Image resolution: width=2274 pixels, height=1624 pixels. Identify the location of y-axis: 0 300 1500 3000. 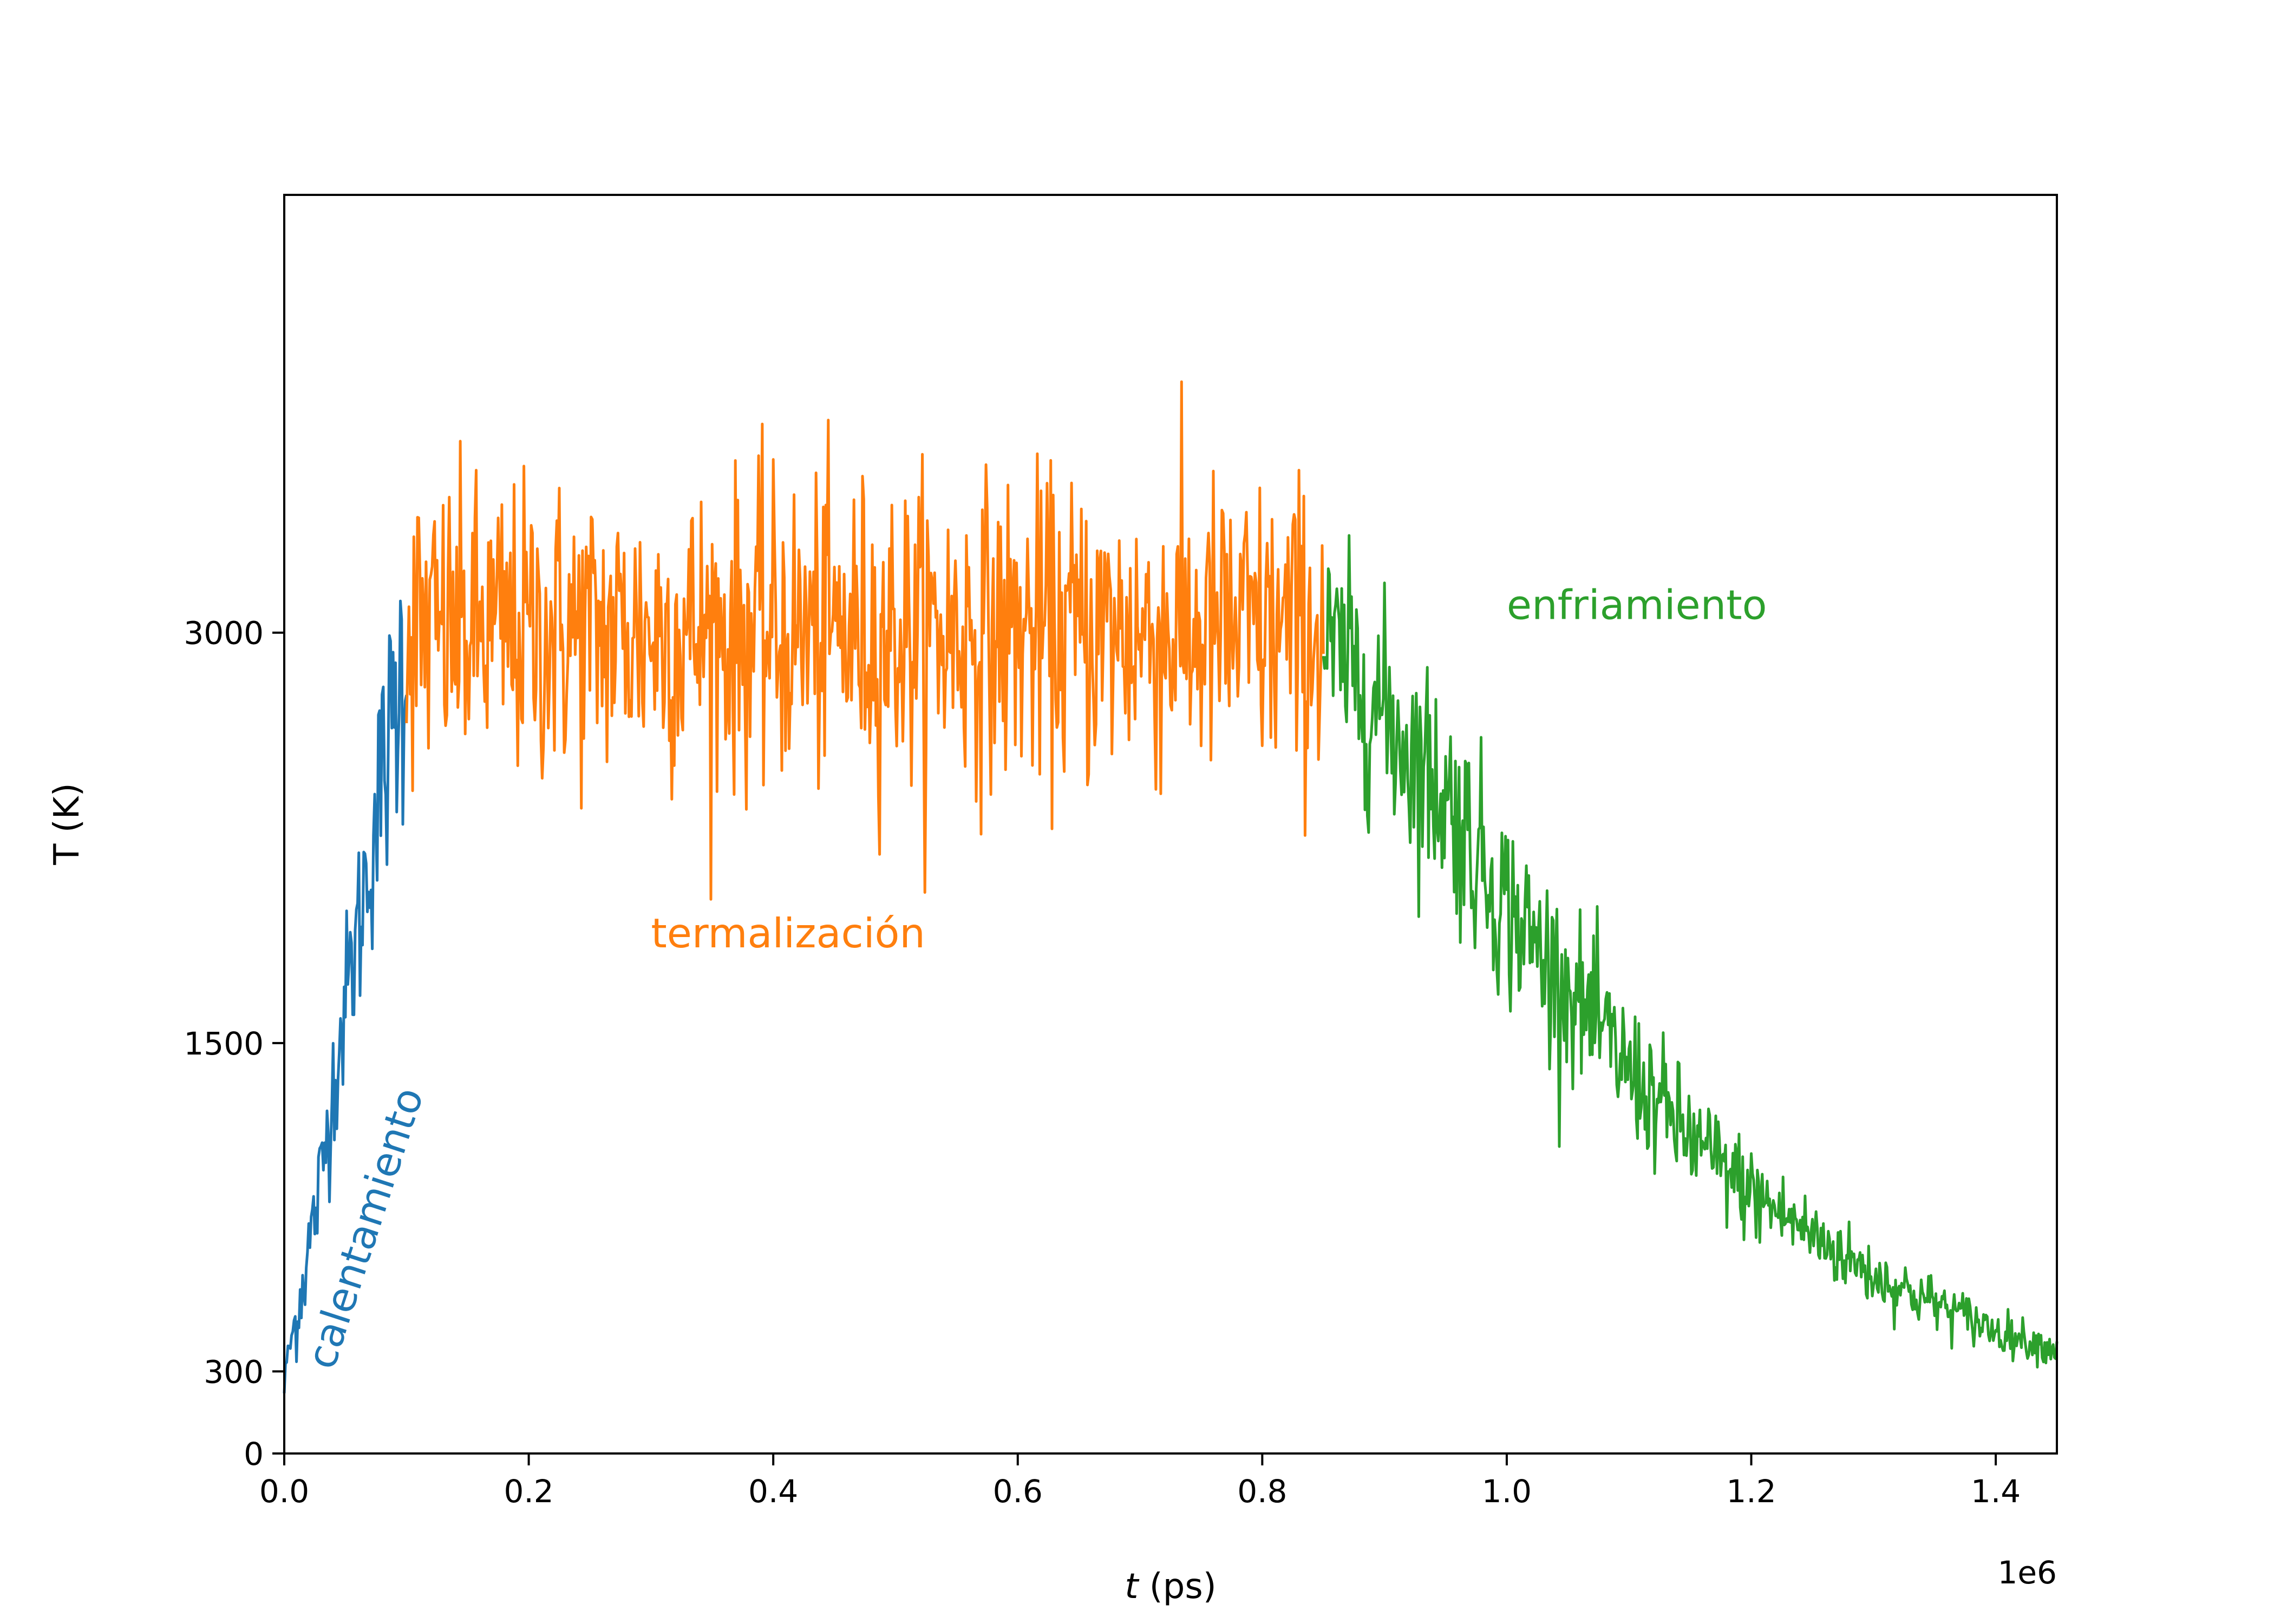
(234, 1043).